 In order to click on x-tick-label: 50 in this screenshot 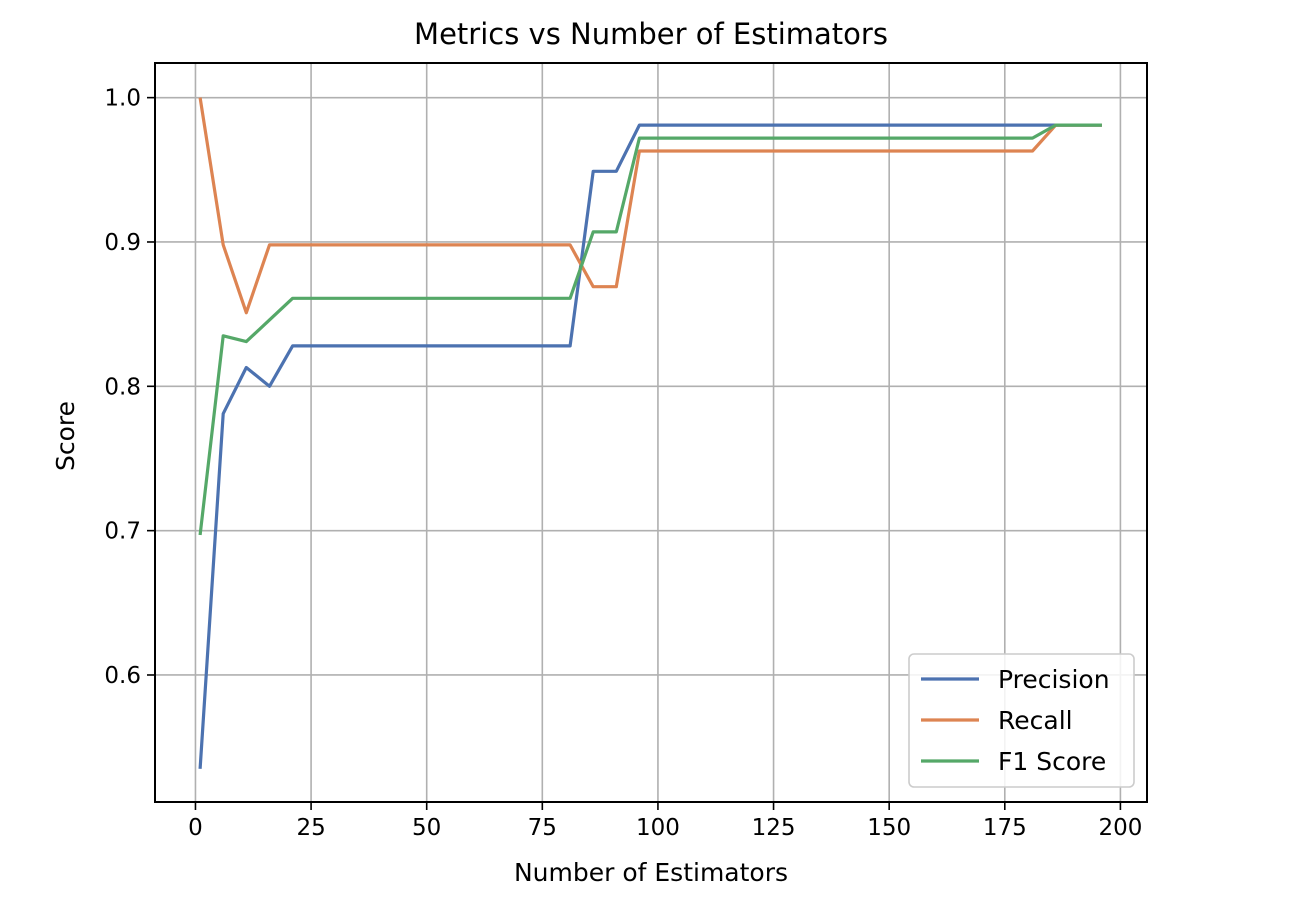, I will do `click(426, 828)`.